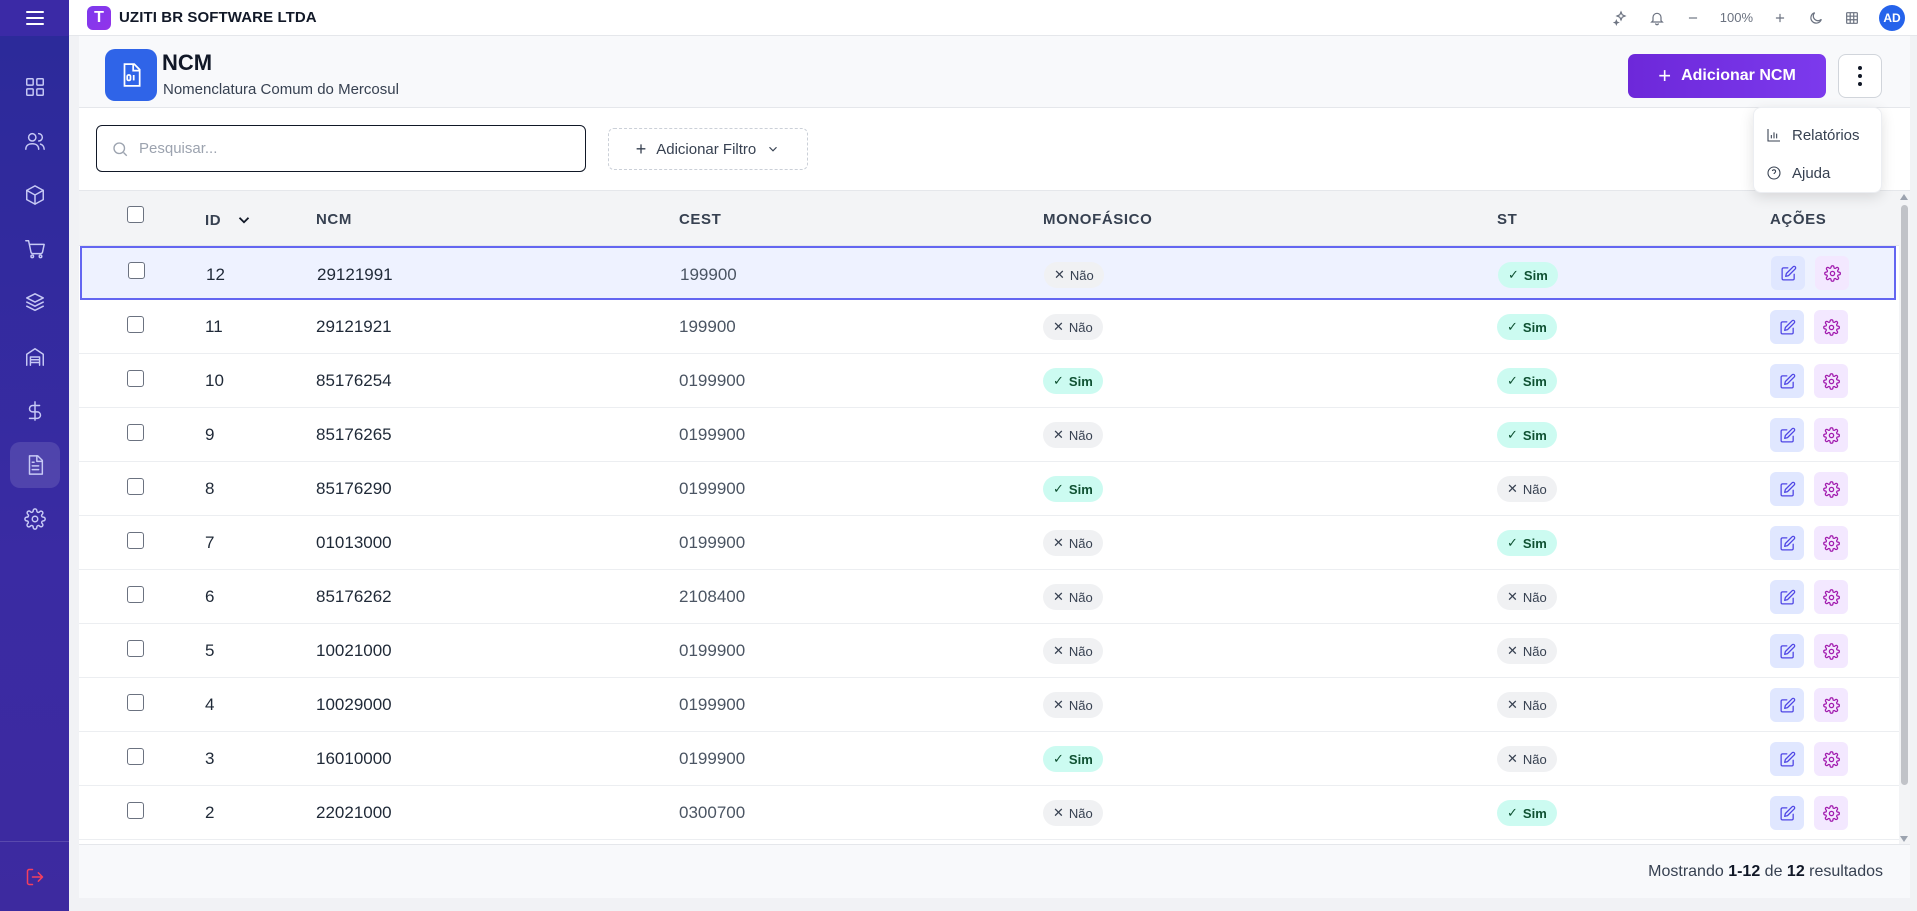 This screenshot has height=911, width=1917. What do you see at coordinates (989, 327) in the screenshot?
I see `table-row: 11 29121921 199900 ✕ Não ✓ Sim` at bounding box center [989, 327].